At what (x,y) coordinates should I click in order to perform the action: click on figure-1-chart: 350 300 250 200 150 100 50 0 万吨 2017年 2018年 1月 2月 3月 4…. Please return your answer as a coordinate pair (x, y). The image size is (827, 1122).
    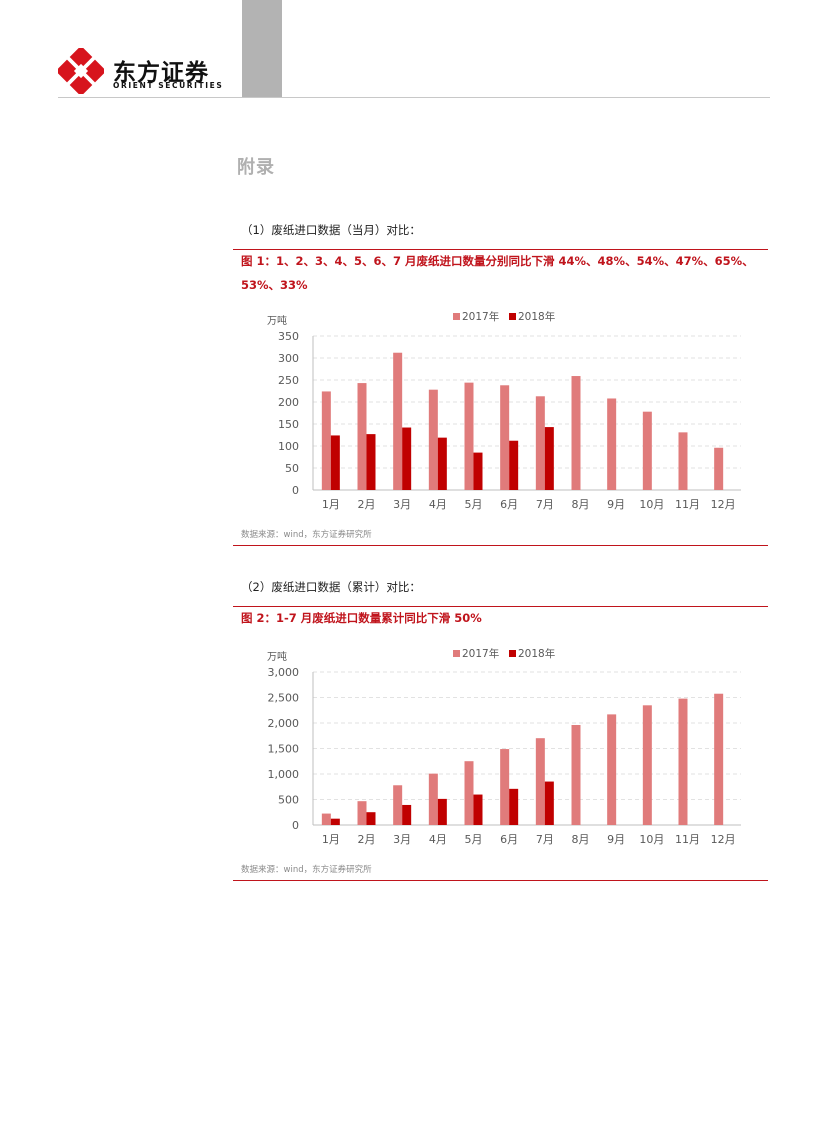
    Looking at the image, I should click on (504, 410).